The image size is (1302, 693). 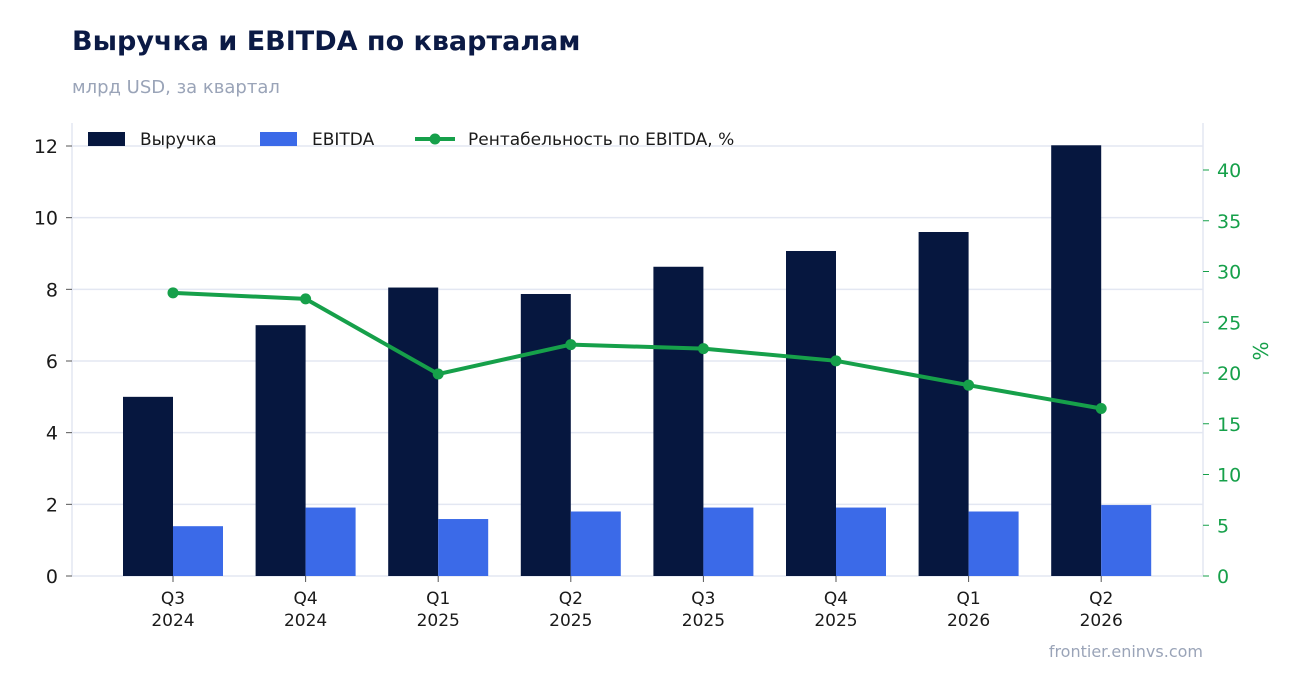 What do you see at coordinates (52, 434) in the screenshot?
I see `y-tick-label: 4` at bounding box center [52, 434].